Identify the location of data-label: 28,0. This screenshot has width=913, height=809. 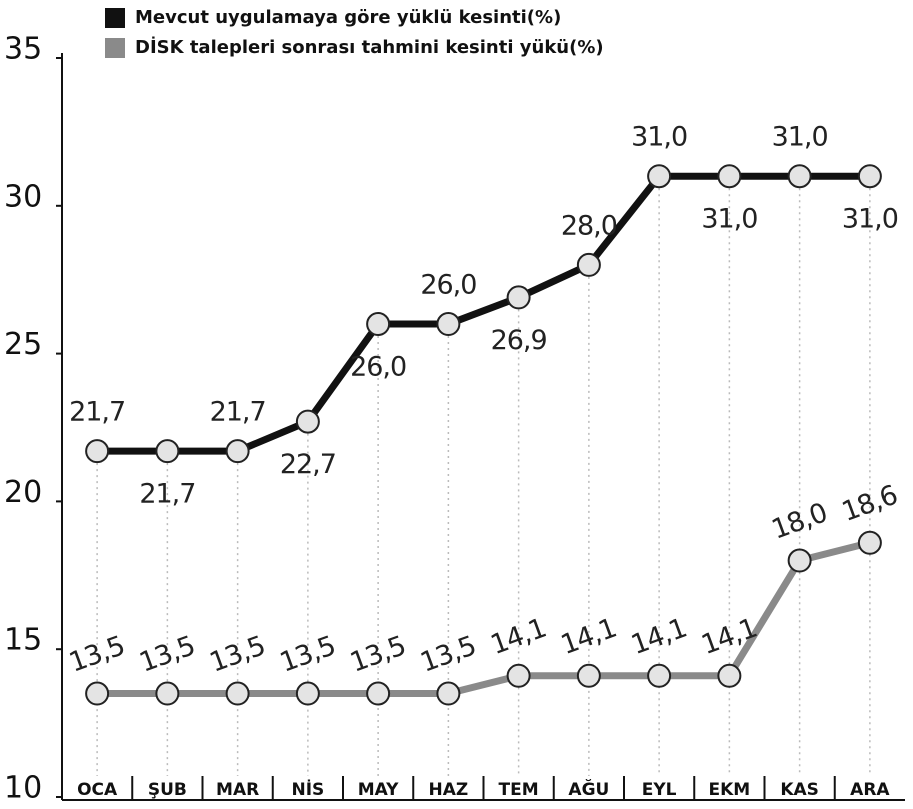
(589, 225).